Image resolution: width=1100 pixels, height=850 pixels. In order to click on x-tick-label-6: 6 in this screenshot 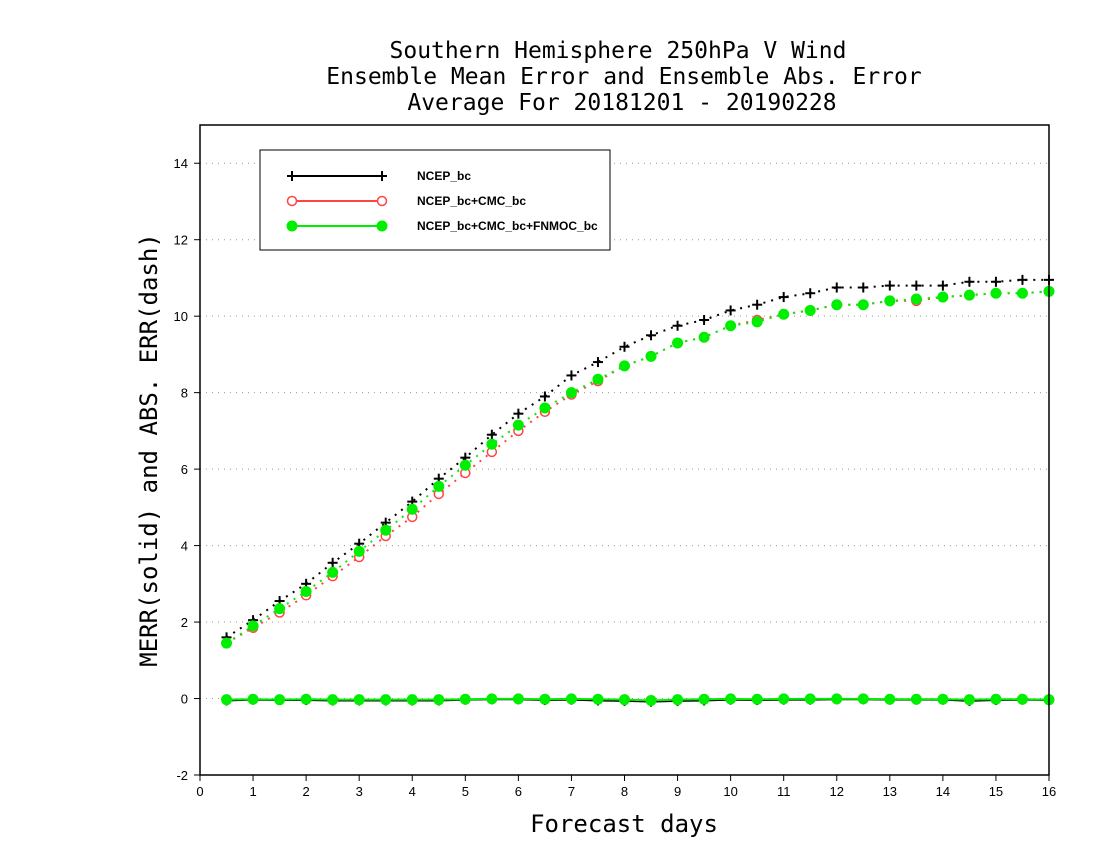, I will do `click(518, 791)`.